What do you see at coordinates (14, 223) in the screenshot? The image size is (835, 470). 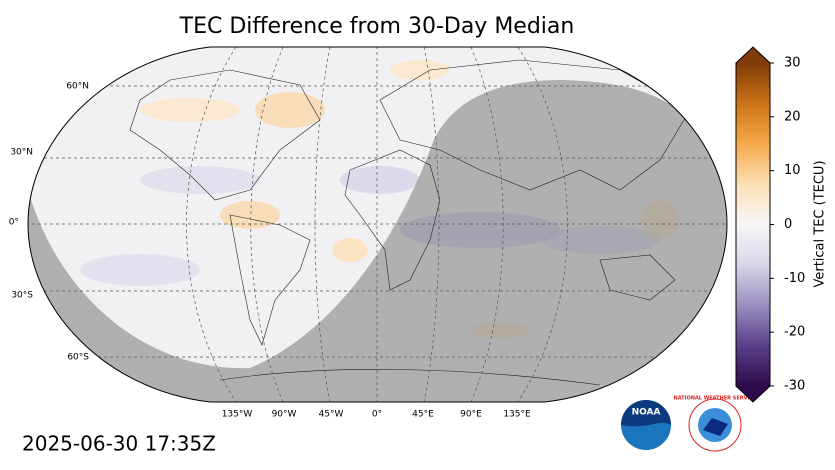 I see `lat-label: 0°` at bounding box center [14, 223].